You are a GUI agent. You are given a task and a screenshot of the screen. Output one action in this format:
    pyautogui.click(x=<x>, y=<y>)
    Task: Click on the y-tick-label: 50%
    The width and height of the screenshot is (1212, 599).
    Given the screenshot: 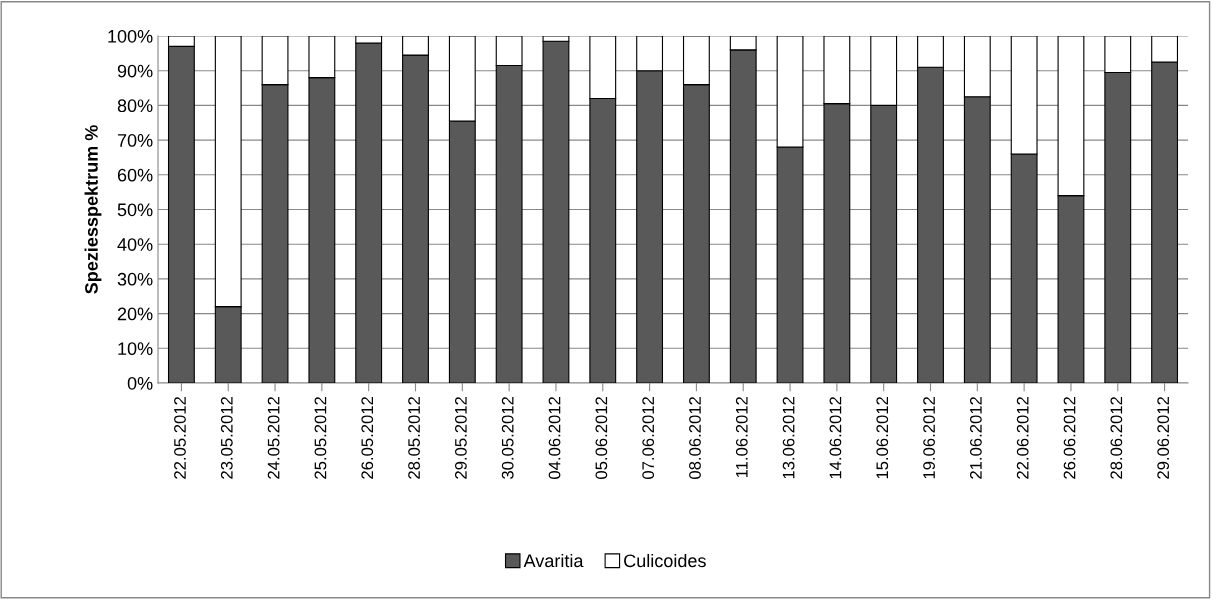 What is the action you would take?
    pyautogui.click(x=135, y=210)
    